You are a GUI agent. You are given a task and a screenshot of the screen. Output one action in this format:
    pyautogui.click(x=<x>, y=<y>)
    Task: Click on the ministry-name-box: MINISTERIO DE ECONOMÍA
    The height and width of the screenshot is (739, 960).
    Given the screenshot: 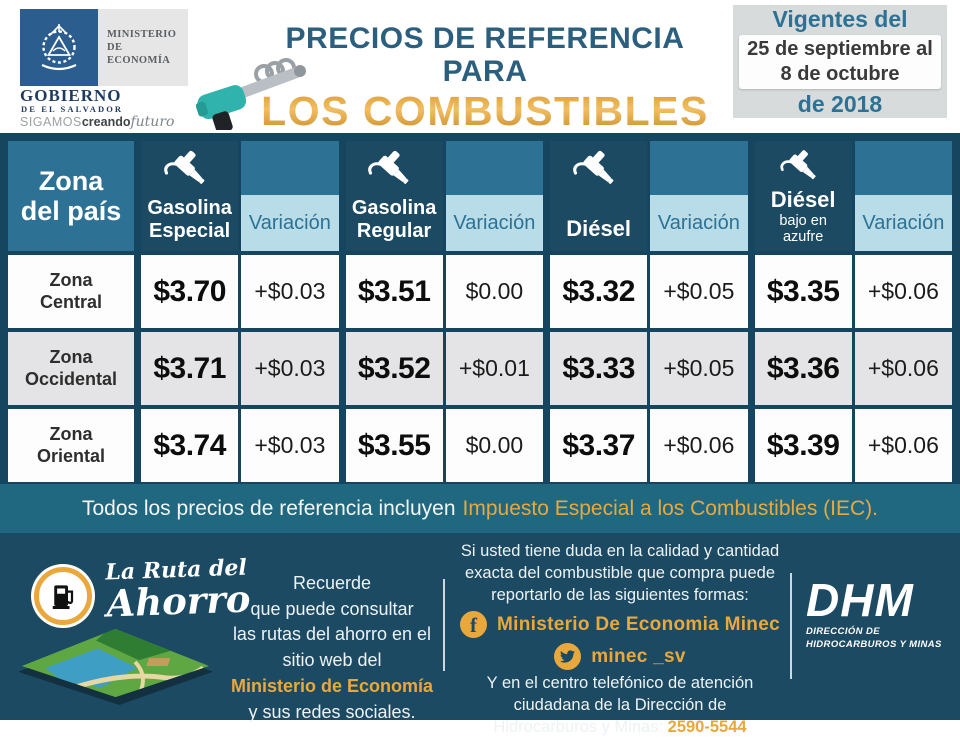 What is the action you would take?
    pyautogui.click(x=143, y=47)
    